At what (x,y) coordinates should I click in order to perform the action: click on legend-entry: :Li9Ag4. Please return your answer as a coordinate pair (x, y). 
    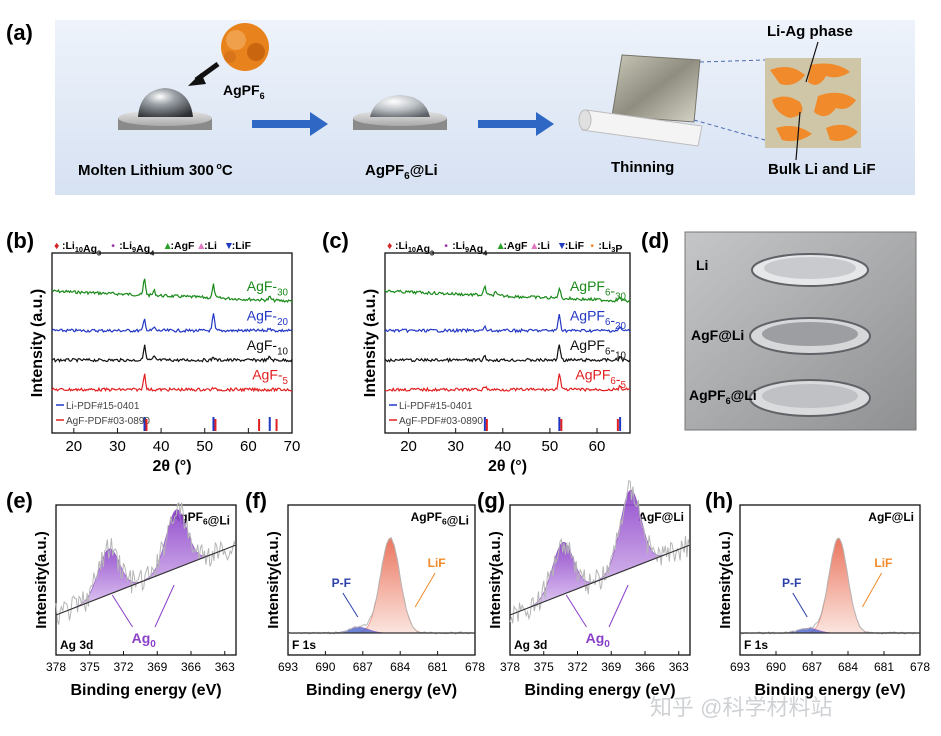
    Looking at the image, I should click on (470, 248).